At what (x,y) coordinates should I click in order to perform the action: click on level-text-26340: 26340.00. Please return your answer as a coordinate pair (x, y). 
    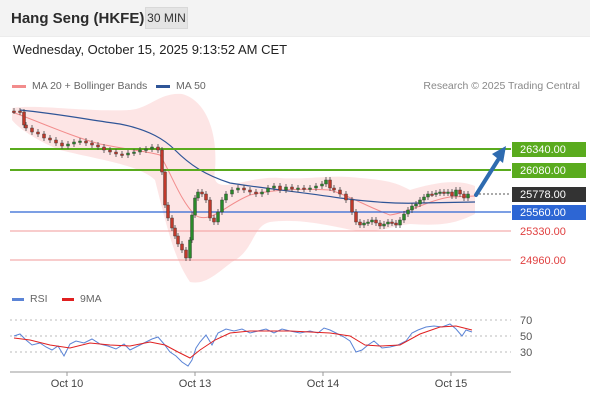
    Looking at the image, I should click on (543, 150).